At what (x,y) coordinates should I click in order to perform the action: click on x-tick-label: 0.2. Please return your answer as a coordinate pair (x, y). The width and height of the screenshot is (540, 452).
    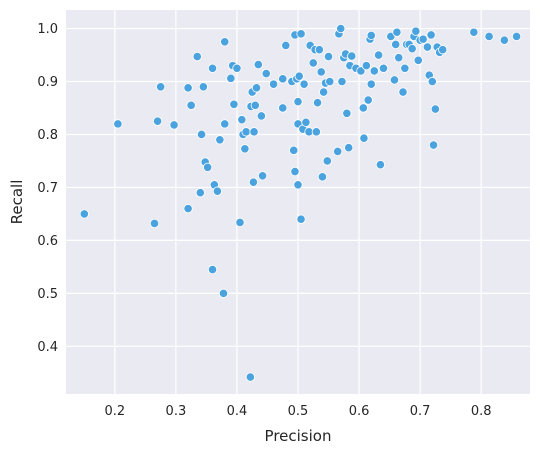
    Looking at the image, I should click on (114, 411).